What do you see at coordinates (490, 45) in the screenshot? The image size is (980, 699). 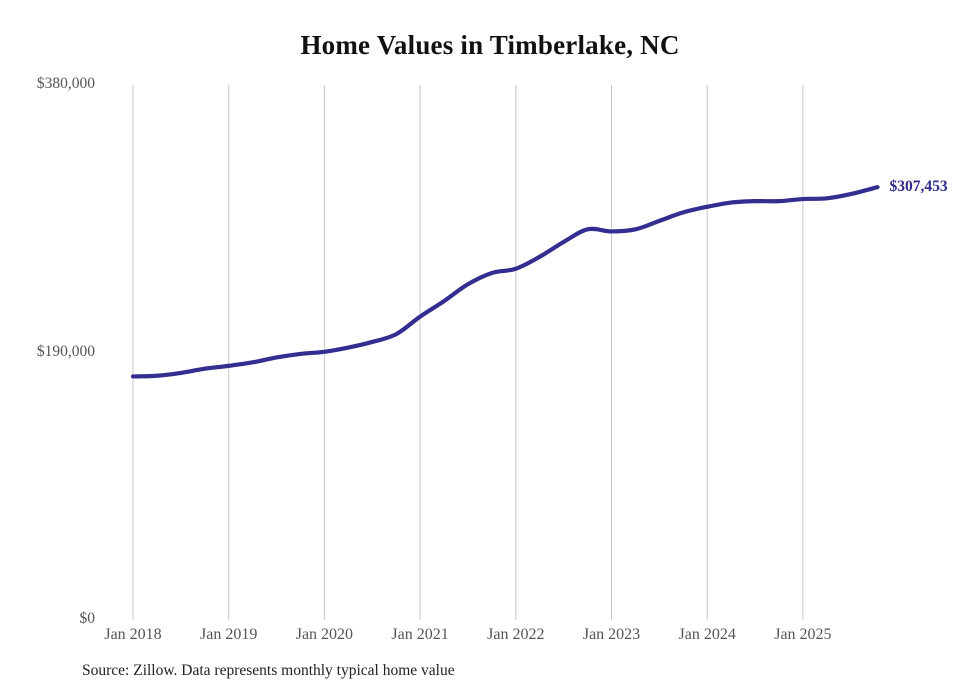 I see `chart-title: Home Values in Timberlake, NC` at bounding box center [490, 45].